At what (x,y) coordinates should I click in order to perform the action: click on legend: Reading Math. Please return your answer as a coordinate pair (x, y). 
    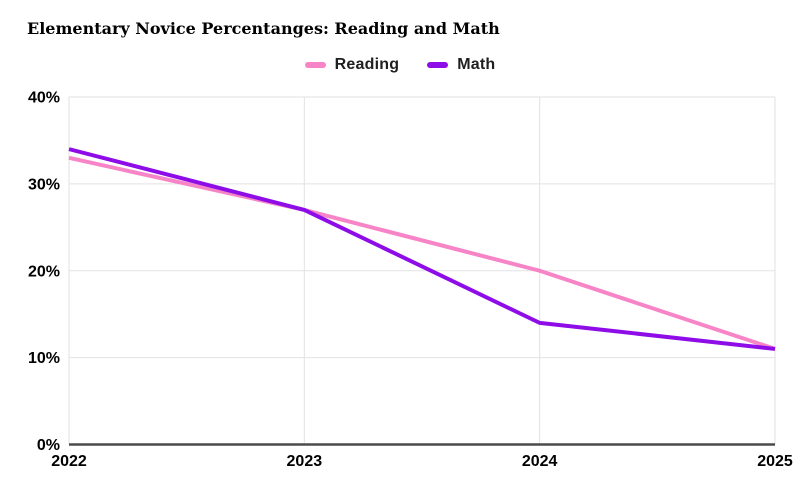
    Looking at the image, I should click on (400, 65).